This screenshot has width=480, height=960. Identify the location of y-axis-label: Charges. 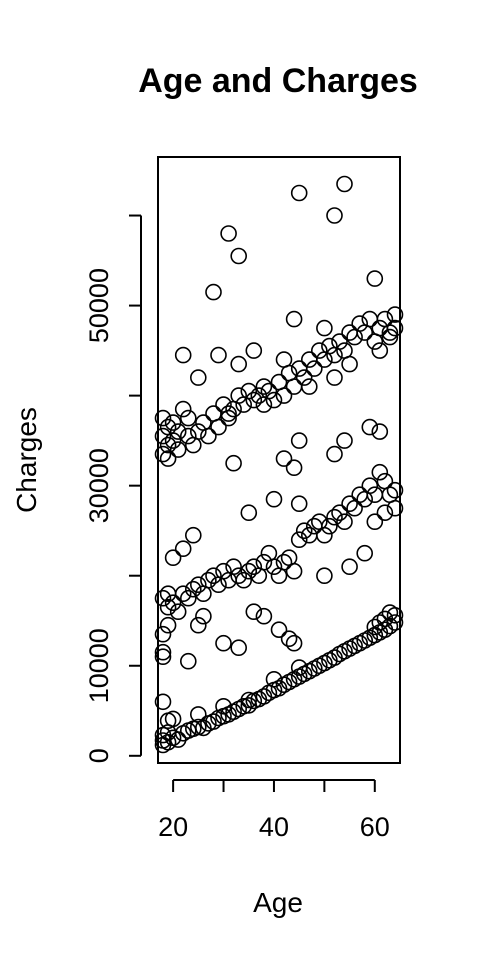
(26, 460).